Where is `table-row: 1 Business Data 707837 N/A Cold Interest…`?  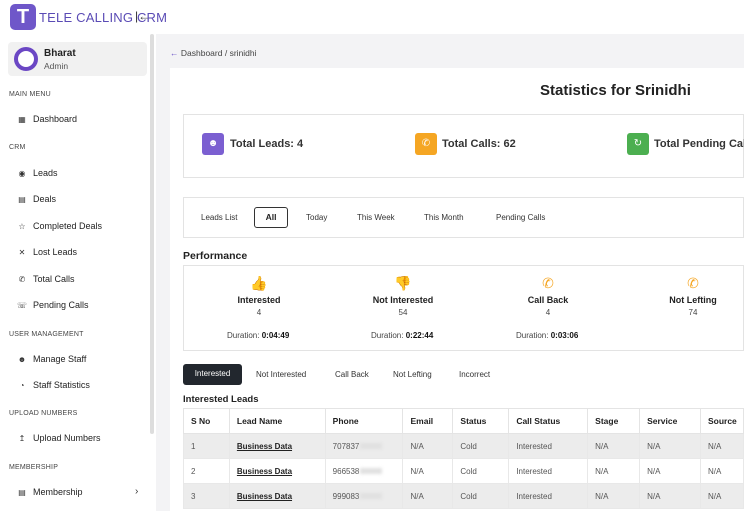
table-row: 1 Business Data 707837 N/A Cold Interest… is located at coordinates (463, 446).